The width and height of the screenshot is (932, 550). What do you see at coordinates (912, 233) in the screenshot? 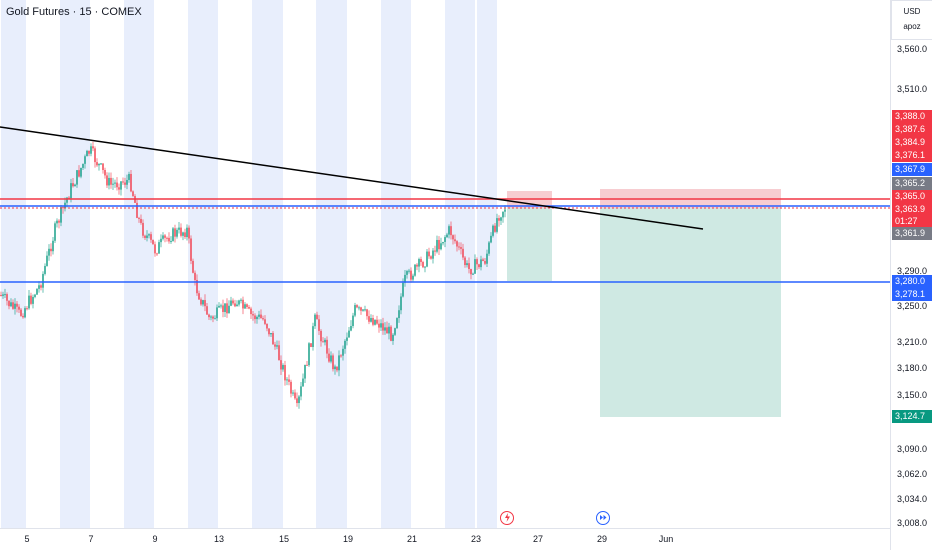
I see `price-tag: 3,361.9` at bounding box center [912, 233].